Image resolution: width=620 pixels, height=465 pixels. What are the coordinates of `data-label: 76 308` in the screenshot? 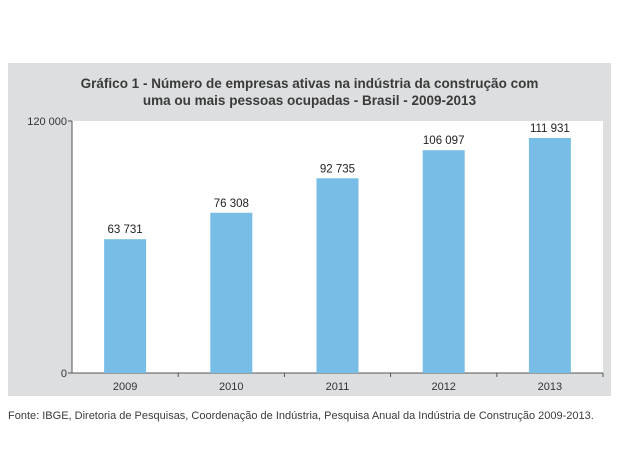 It's located at (231, 204).